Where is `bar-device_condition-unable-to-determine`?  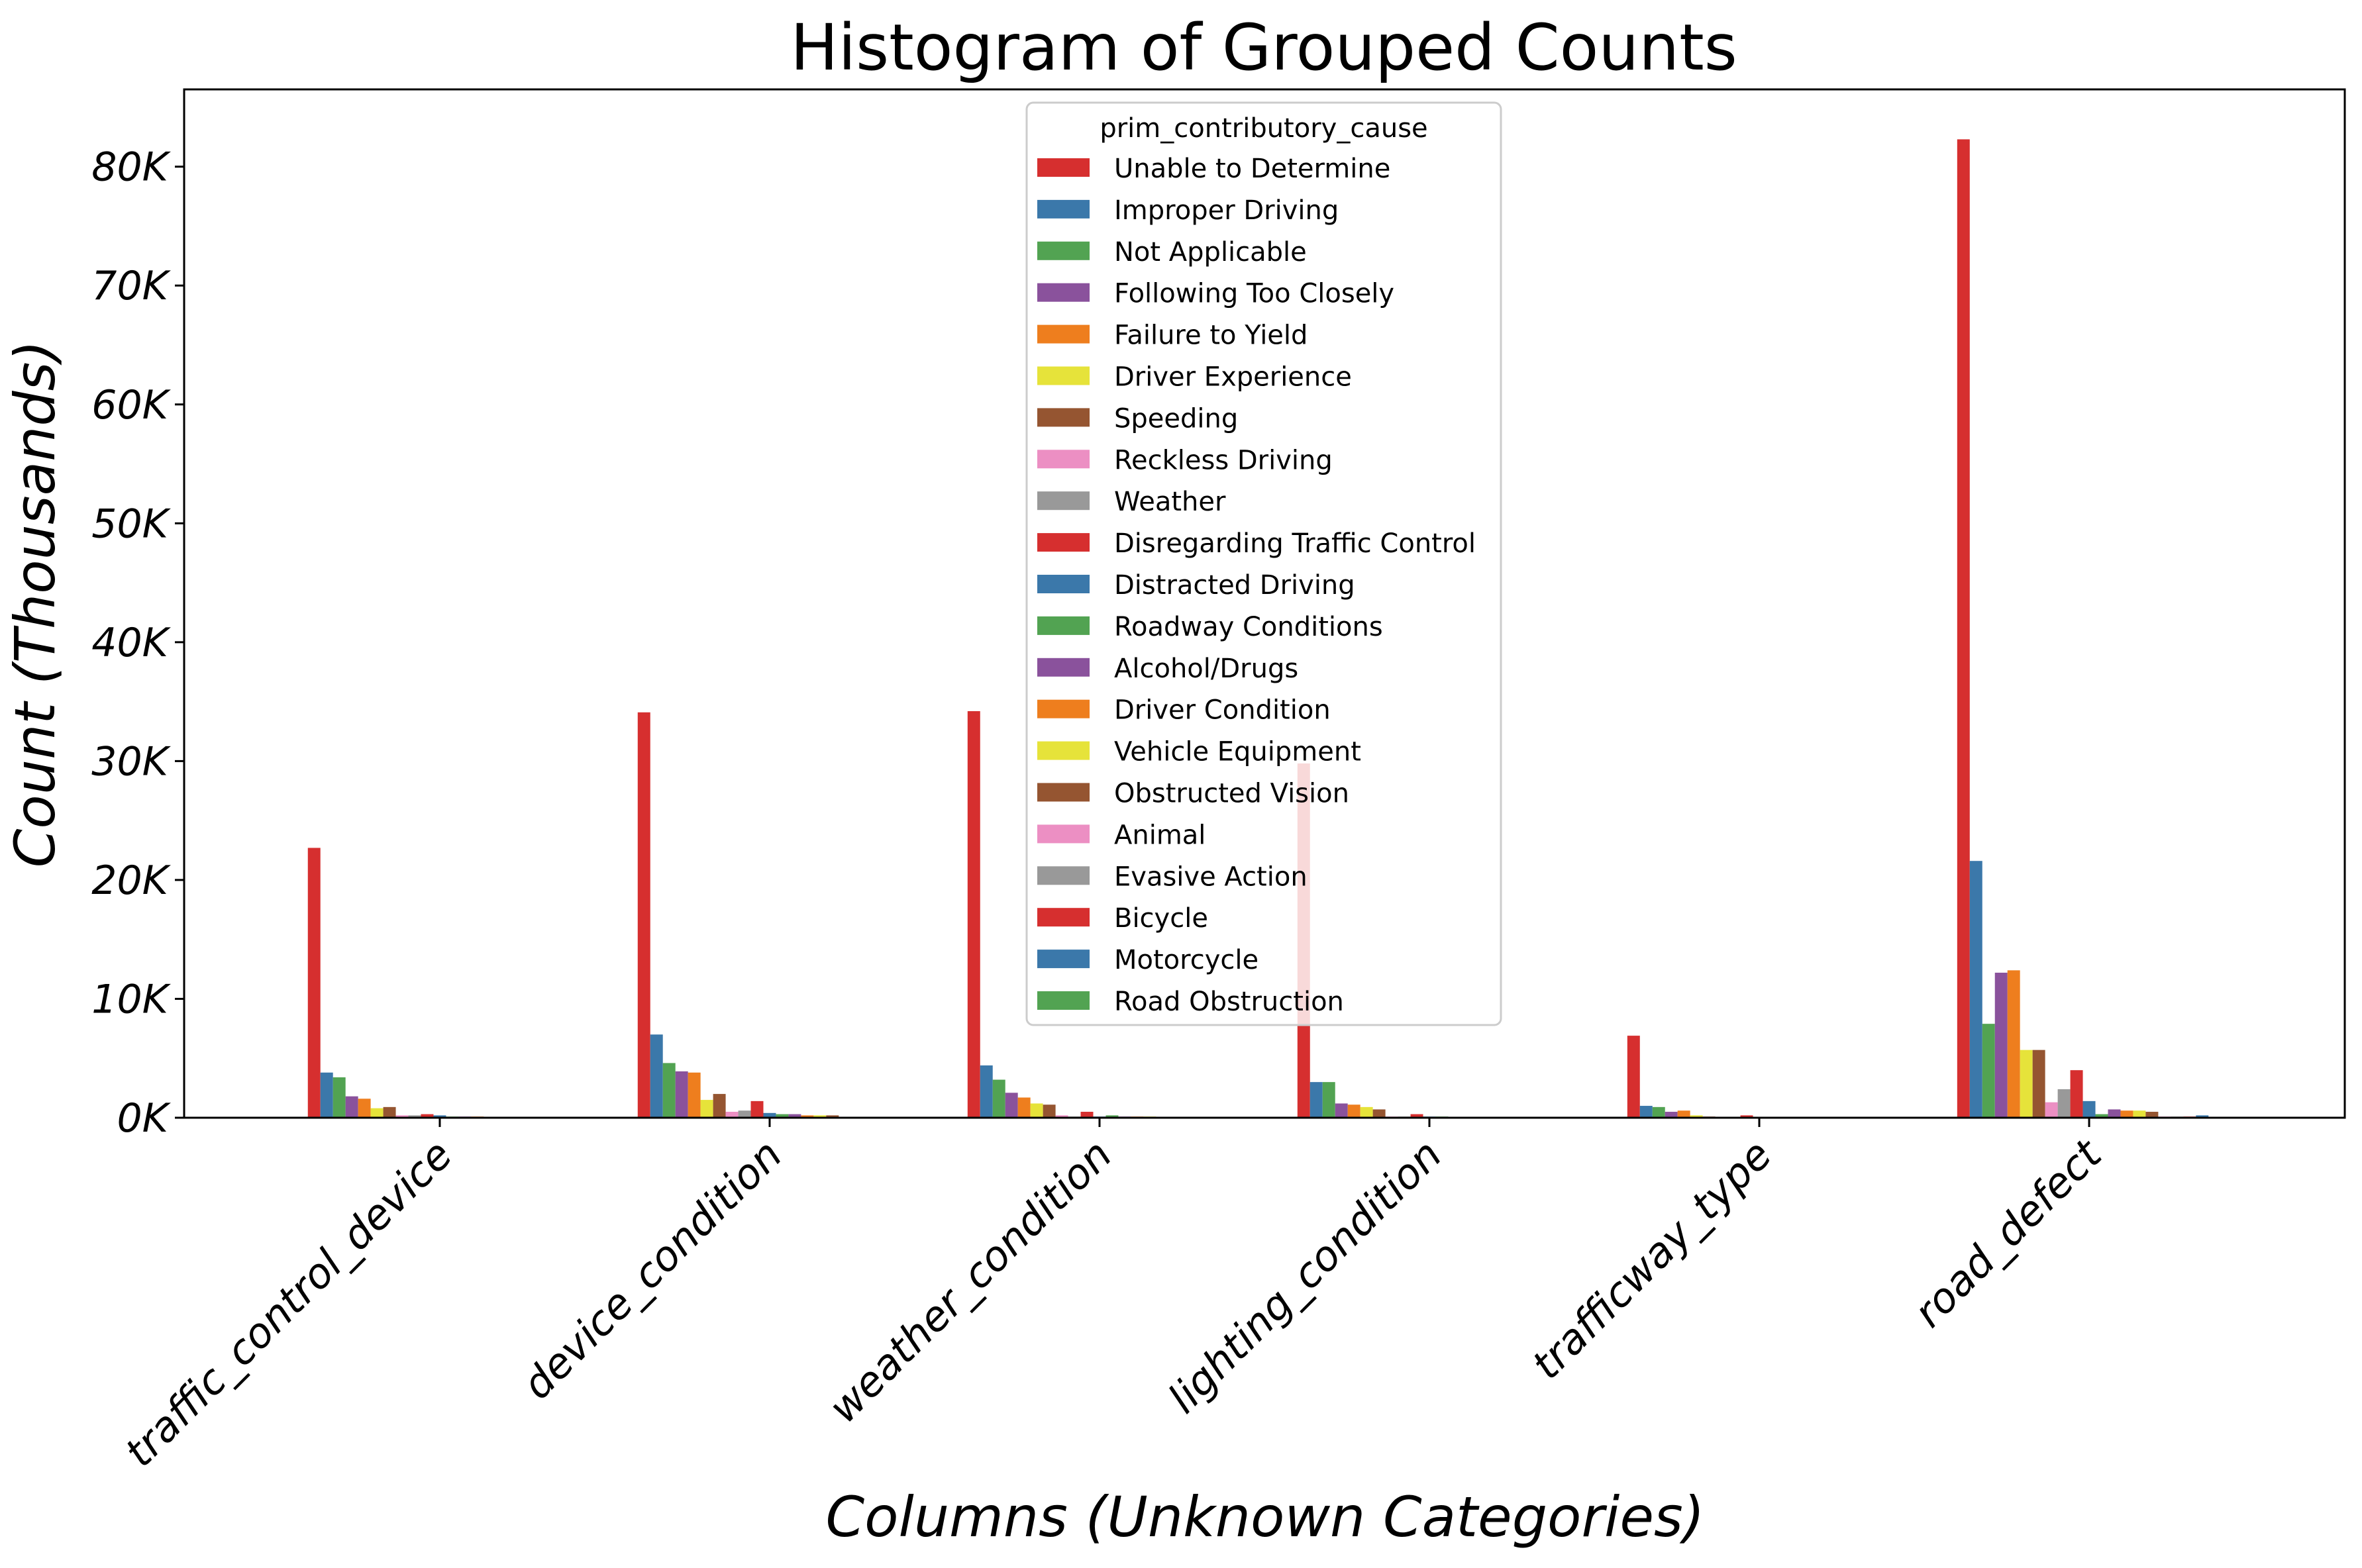 bar-device_condition-unable-to-determine is located at coordinates (644, 915).